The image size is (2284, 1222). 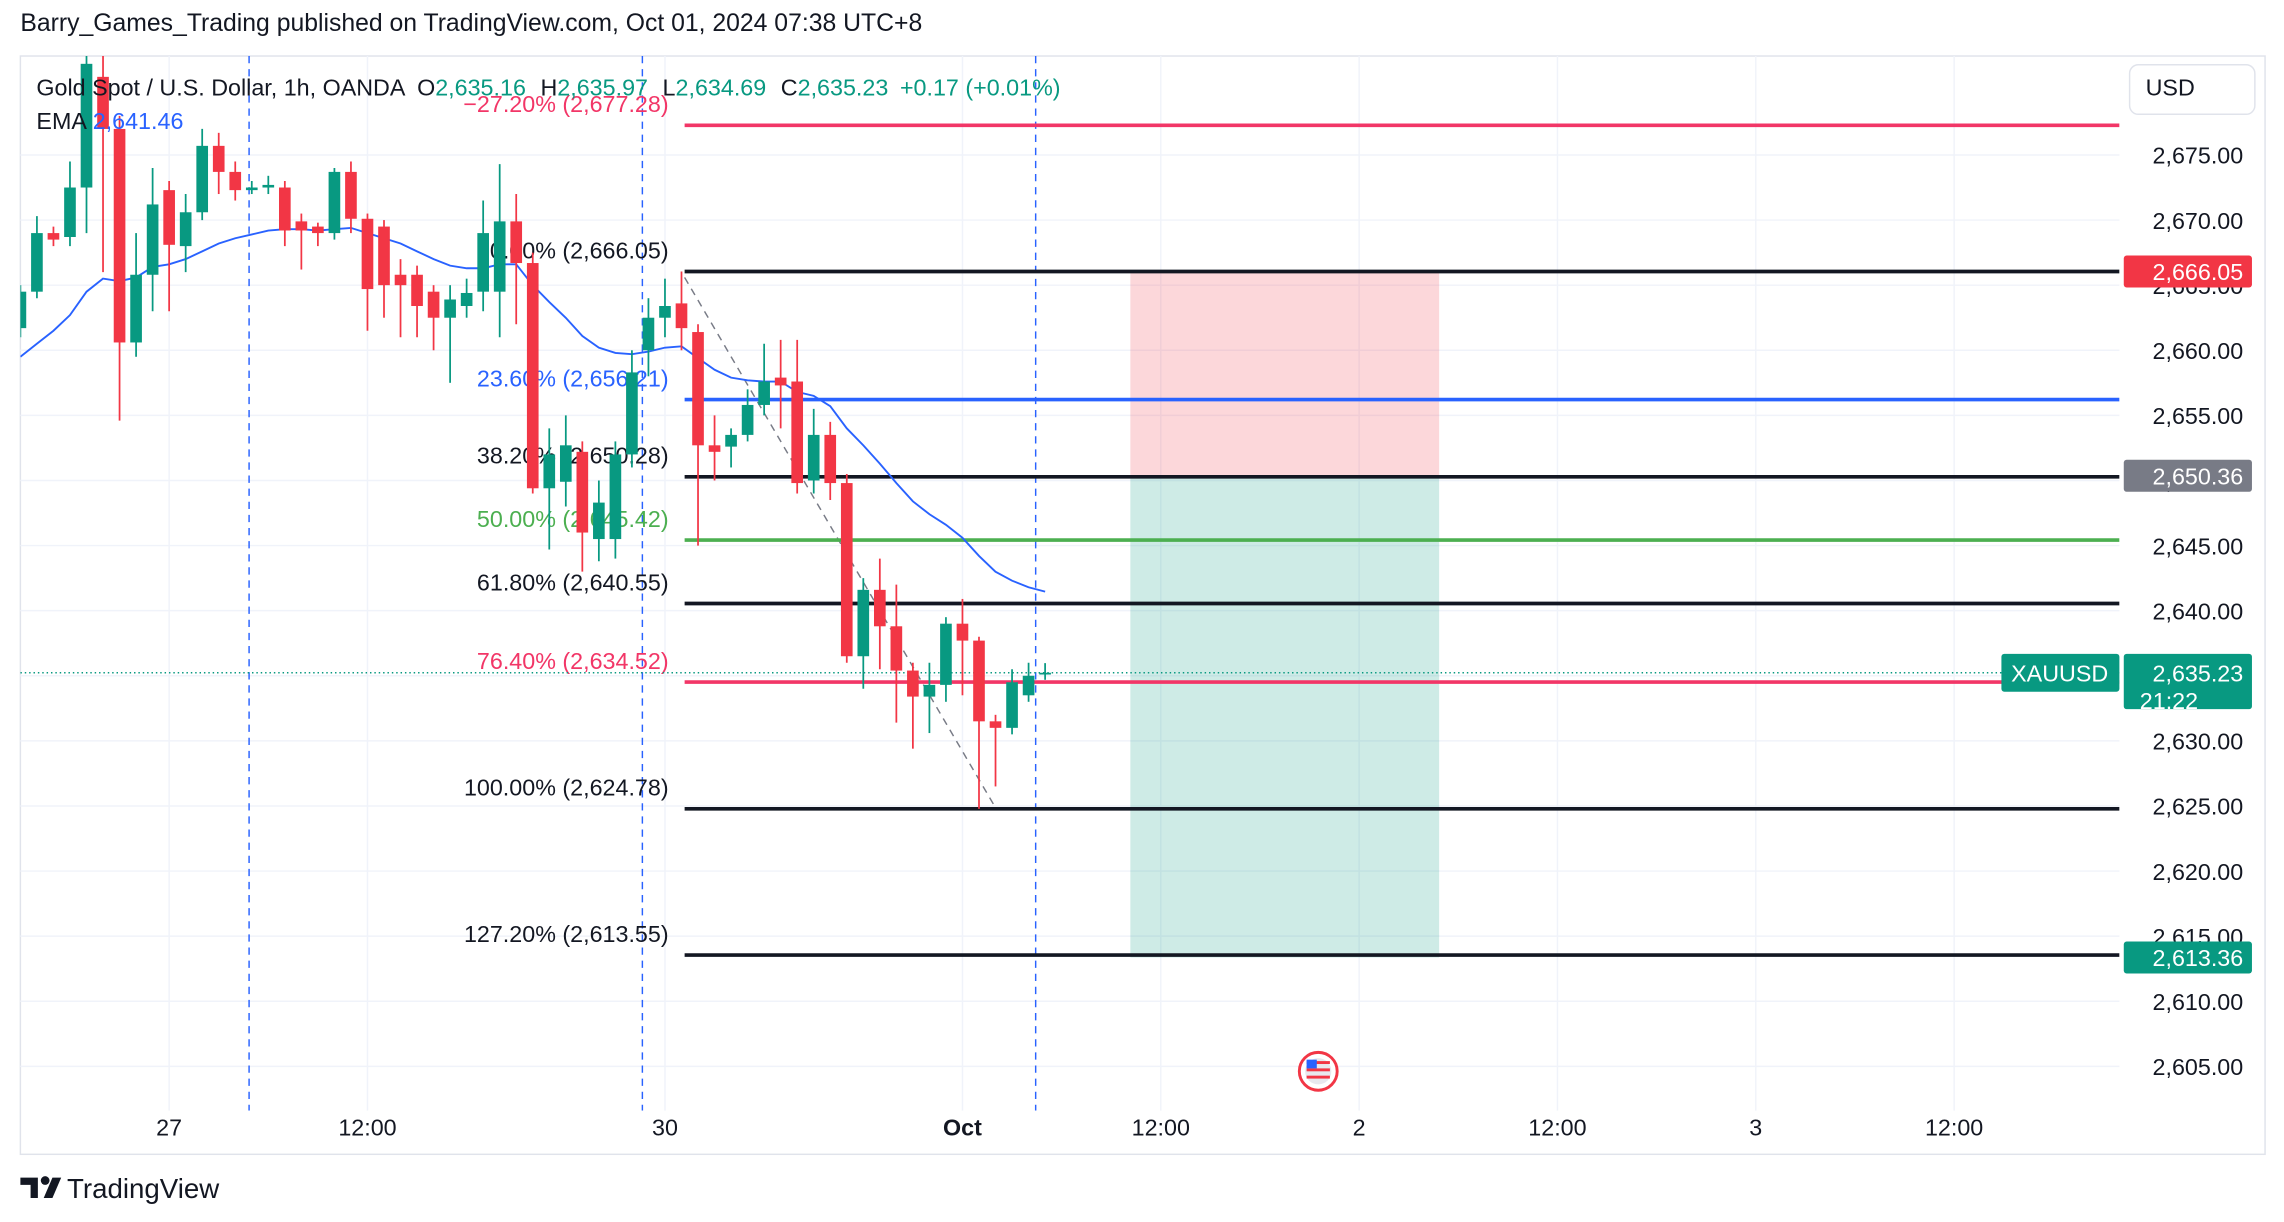 What do you see at coordinates (2198, 1002) in the screenshot?
I see `y-tick-label: 2,610.00` at bounding box center [2198, 1002].